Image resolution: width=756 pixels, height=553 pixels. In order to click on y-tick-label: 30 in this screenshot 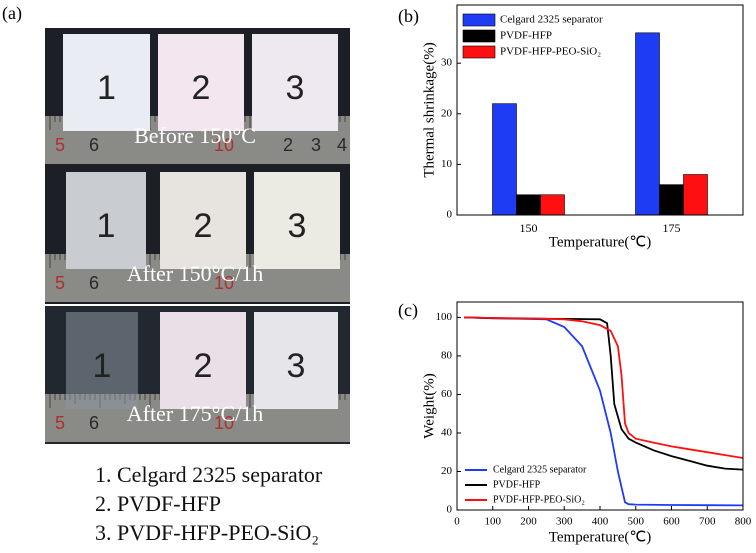, I will do `click(447, 63)`.